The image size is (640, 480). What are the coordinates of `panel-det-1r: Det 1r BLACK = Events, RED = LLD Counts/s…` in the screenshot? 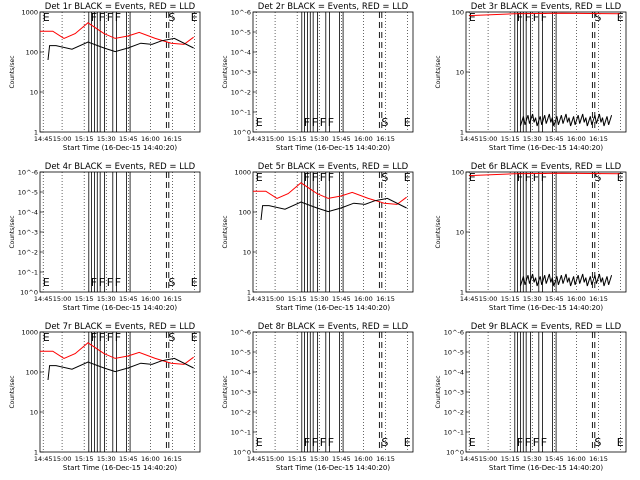 It's located at (105, 77).